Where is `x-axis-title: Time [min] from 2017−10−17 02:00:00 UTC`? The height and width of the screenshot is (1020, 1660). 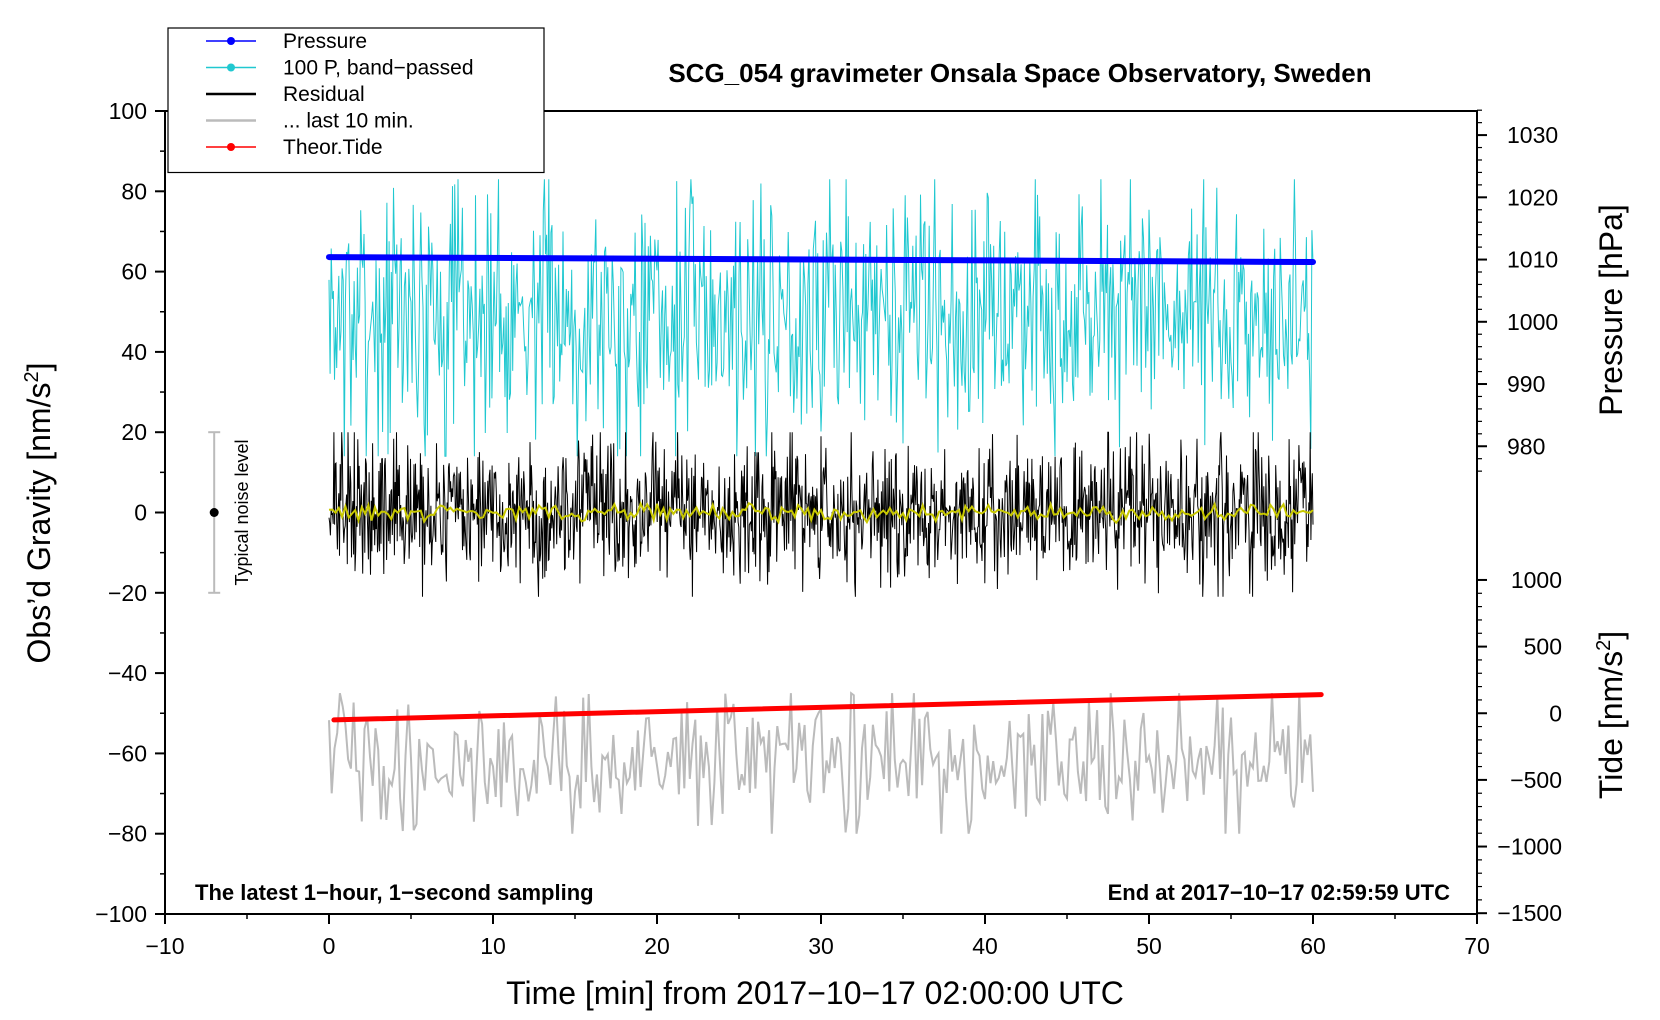 x-axis-title: Time [min] from 2017−10−17 02:00:00 UTC is located at coordinates (815, 993).